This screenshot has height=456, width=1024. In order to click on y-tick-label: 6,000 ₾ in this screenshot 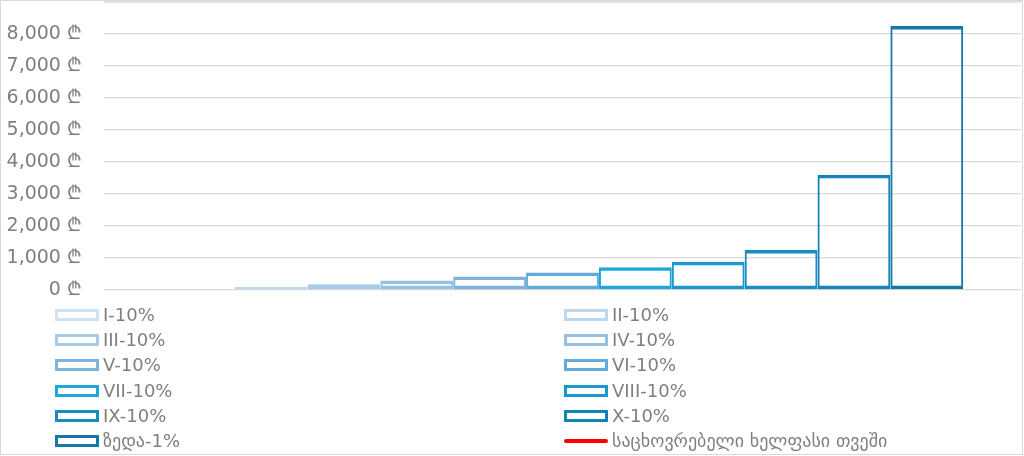, I will do `click(44, 95)`.